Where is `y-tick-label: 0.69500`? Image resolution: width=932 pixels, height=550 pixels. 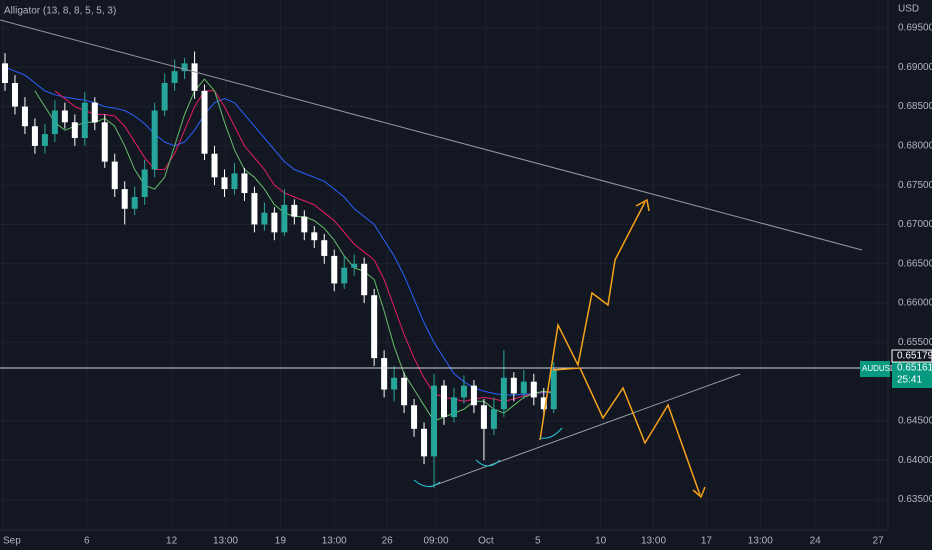
y-tick-label: 0.69500 is located at coordinates (915, 28).